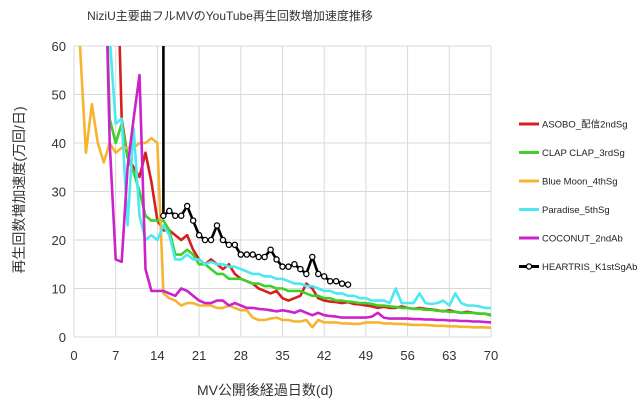 This screenshot has height=409, width=640. What do you see at coordinates (59, 95) in the screenshot?
I see `y-tick-label: 50` at bounding box center [59, 95].